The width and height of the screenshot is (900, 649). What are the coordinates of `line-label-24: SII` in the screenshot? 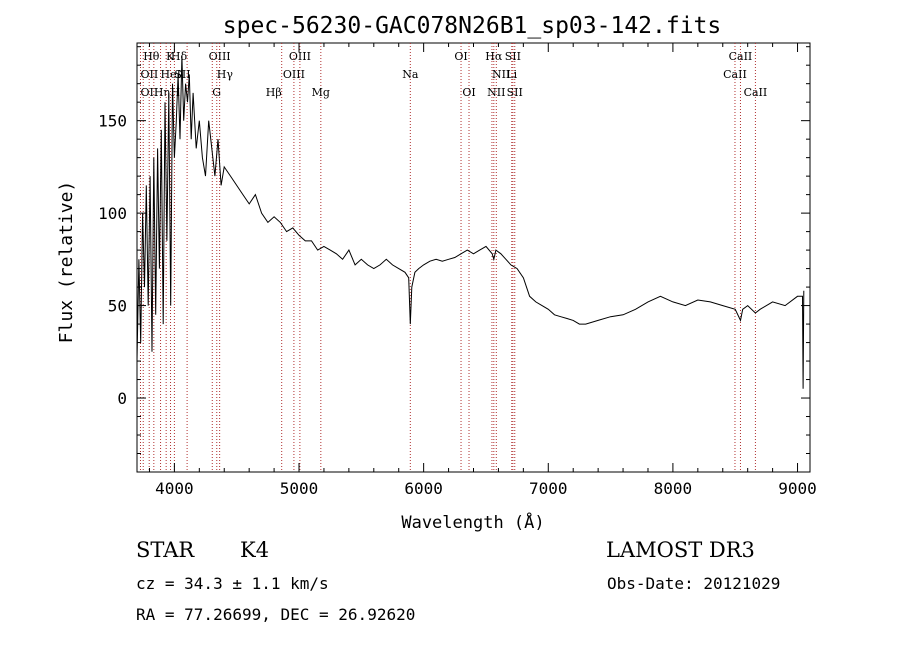 It's located at (513, 56).